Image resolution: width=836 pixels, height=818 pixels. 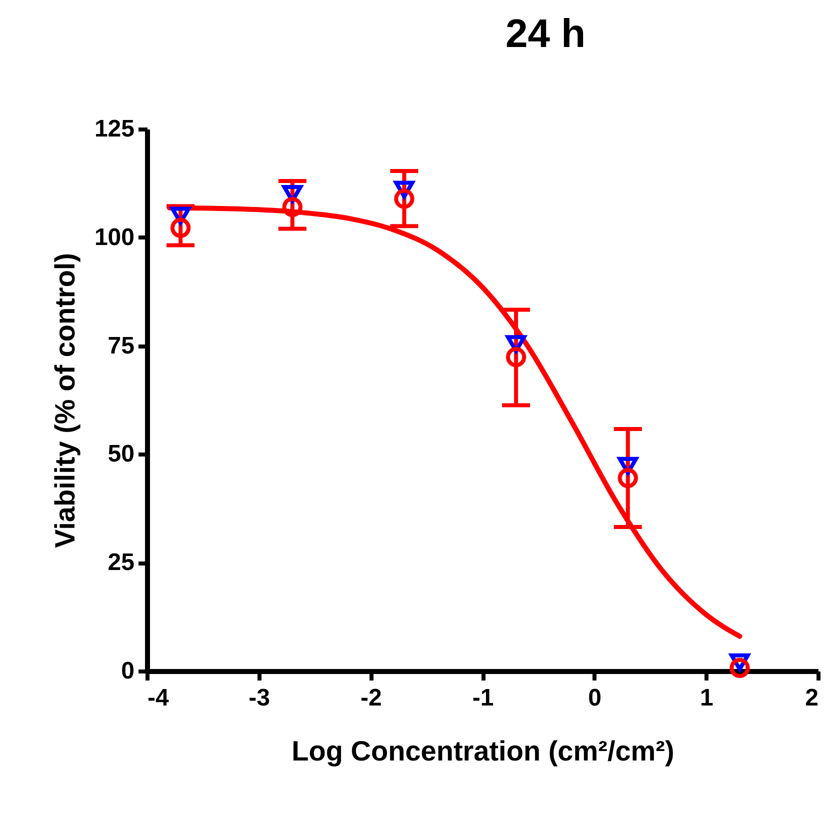 I want to click on x-tick-label: -3, so click(x=259, y=698).